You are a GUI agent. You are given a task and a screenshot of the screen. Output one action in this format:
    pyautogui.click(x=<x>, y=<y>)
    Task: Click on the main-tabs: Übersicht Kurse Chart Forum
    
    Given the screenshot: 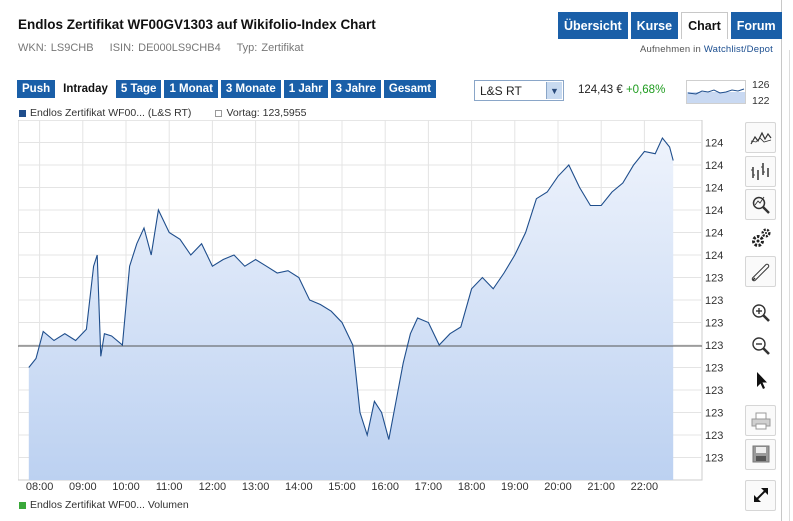 What is the action you would take?
    pyautogui.click(x=671, y=25)
    